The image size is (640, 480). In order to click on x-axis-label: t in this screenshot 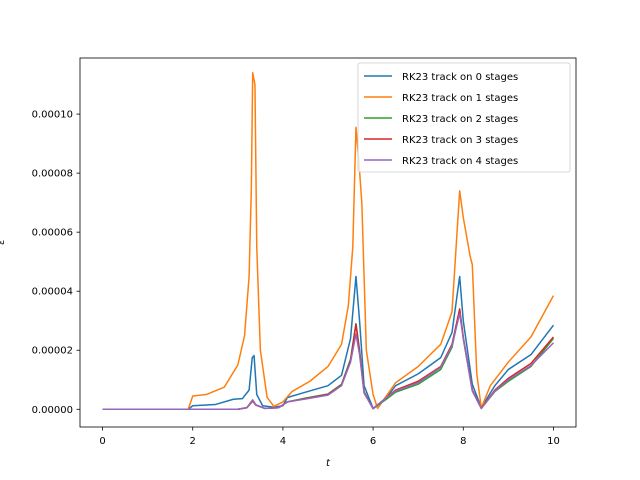, I will do `click(328, 463)`.